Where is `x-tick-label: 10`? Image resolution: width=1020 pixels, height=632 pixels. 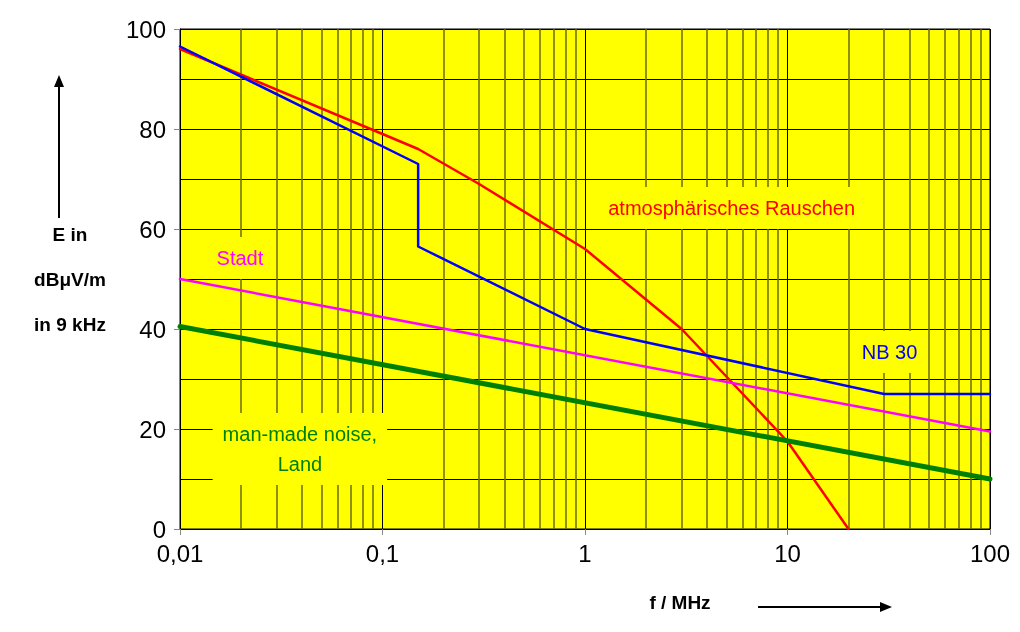 x-tick-label: 10 is located at coordinates (787, 553).